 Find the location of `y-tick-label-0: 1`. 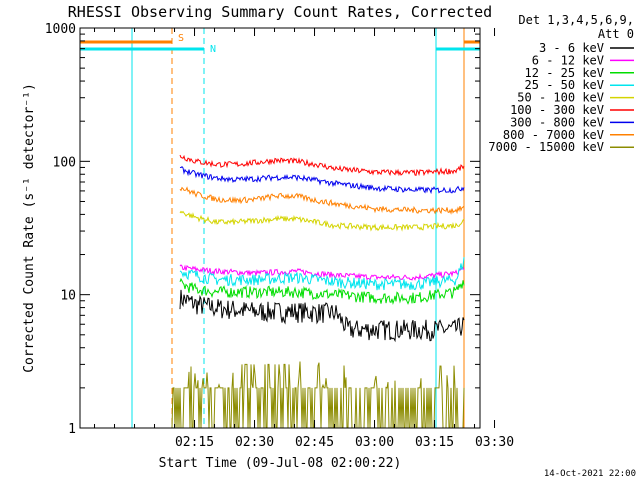

y-tick-label-0: 1 is located at coordinates (72, 429).